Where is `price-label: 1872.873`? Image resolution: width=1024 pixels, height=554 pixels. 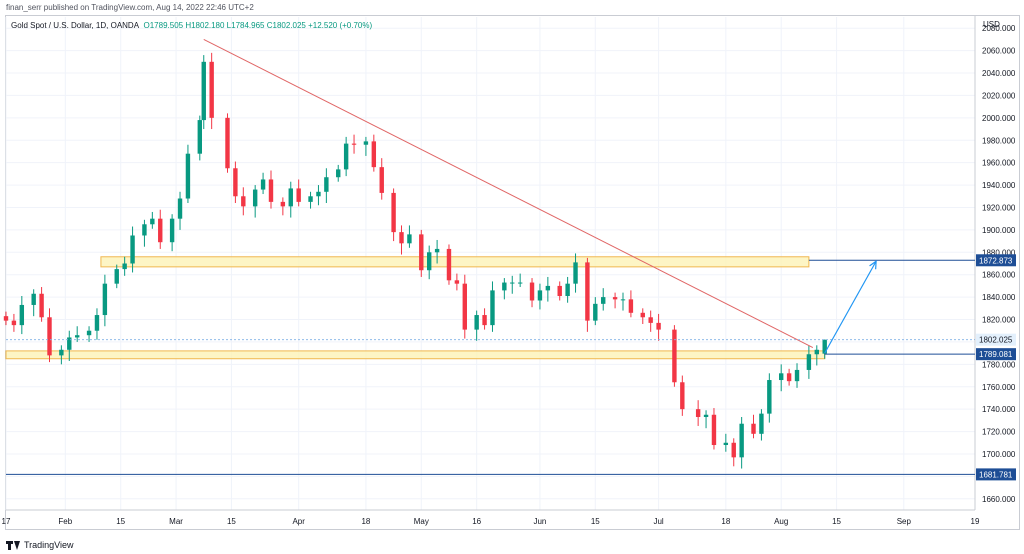 price-label: 1872.873 is located at coordinates (996, 260).